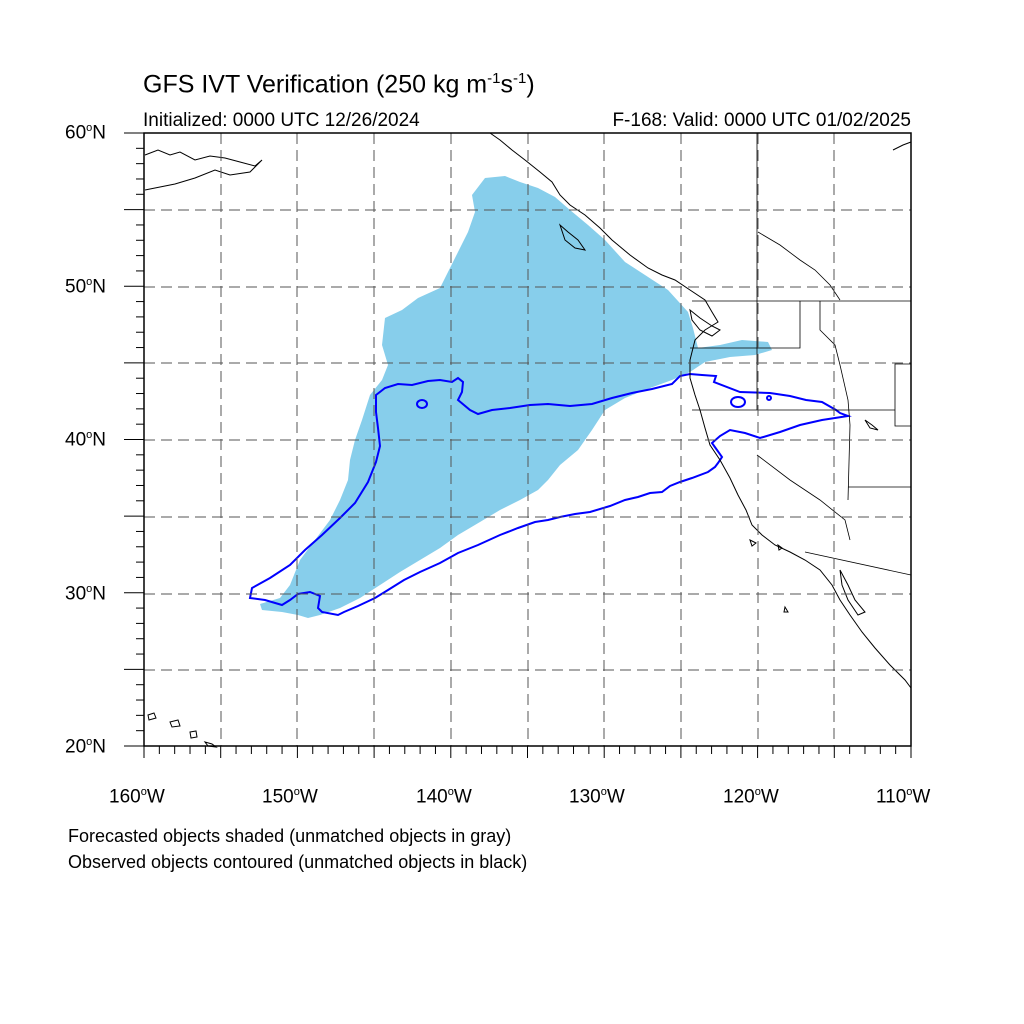 This screenshot has height=1024, width=1024. Describe the element at coordinates (597, 797) in the screenshot. I see `lon-label: 130oW` at that location.